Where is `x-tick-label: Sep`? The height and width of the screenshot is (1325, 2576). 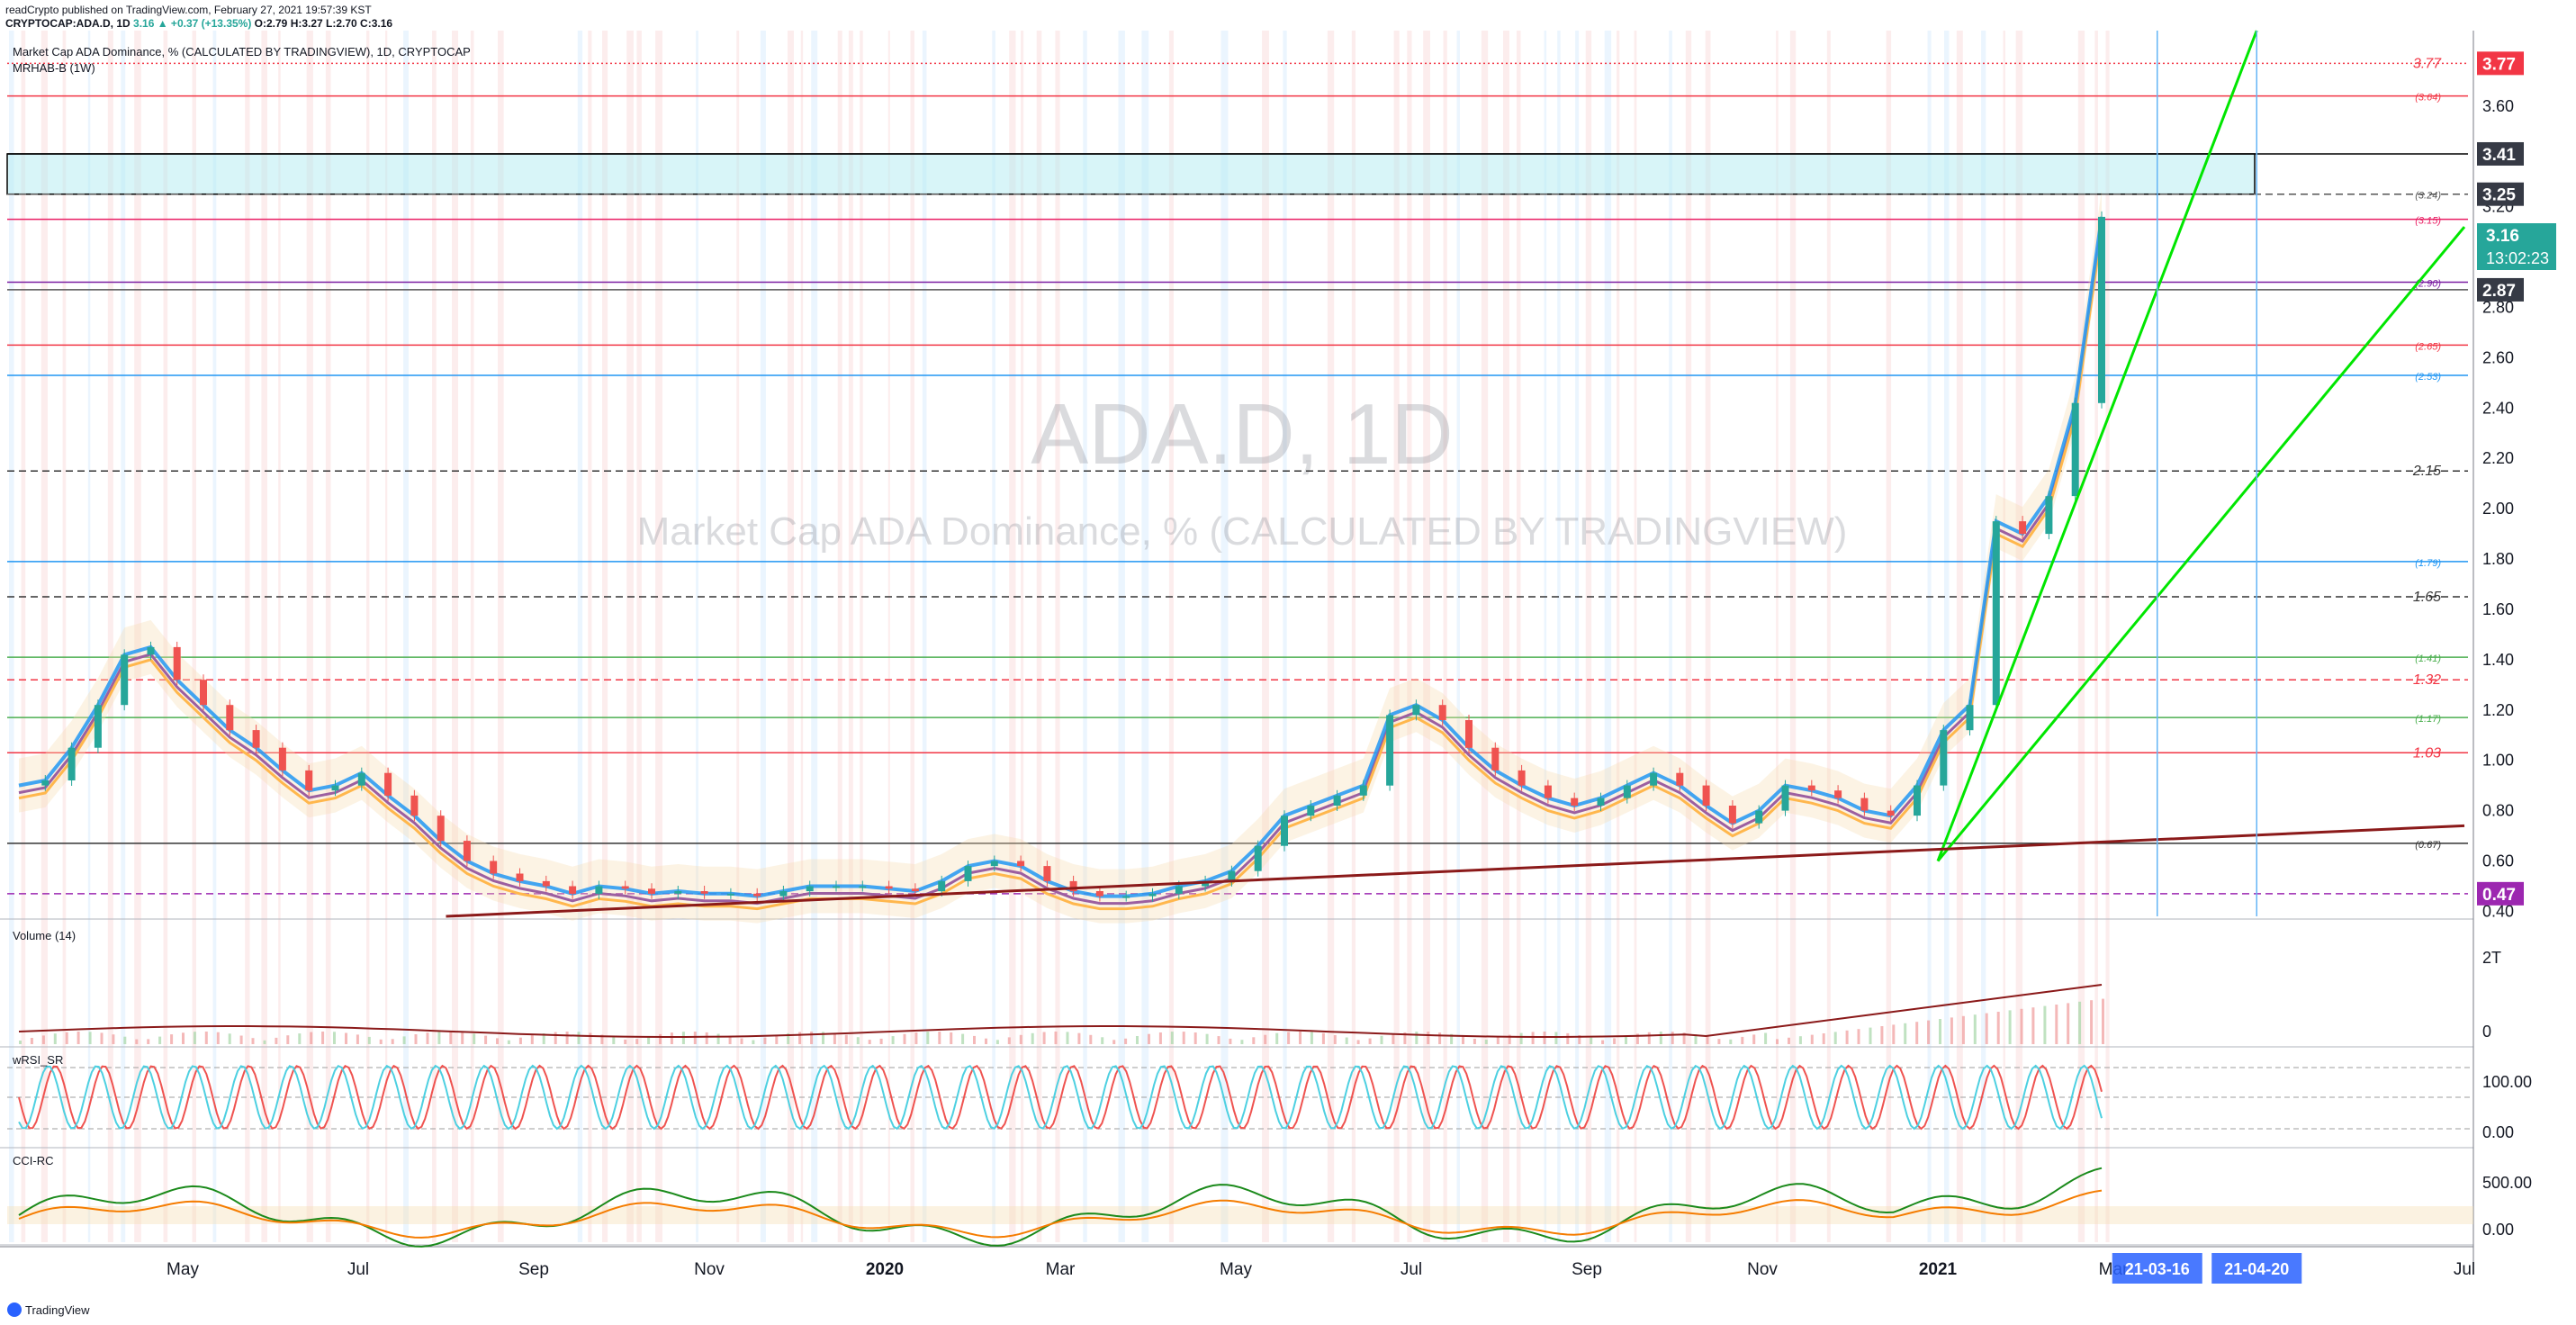
x-tick-label: Sep is located at coordinates (533, 1269).